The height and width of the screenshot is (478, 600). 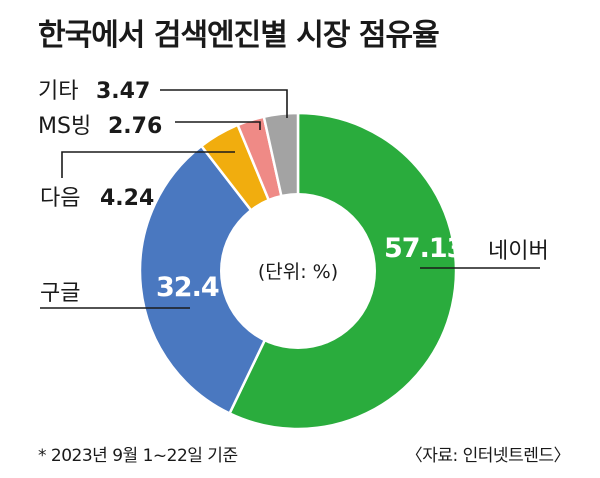 I want to click on unit-label: (단위: %), so click(x=298, y=272).